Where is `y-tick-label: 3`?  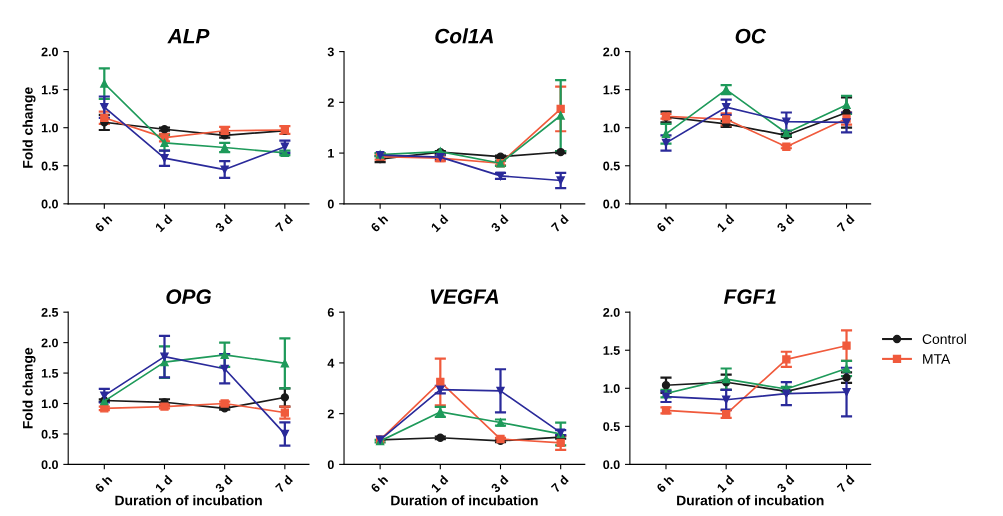
y-tick-label: 3 is located at coordinates (330, 52).